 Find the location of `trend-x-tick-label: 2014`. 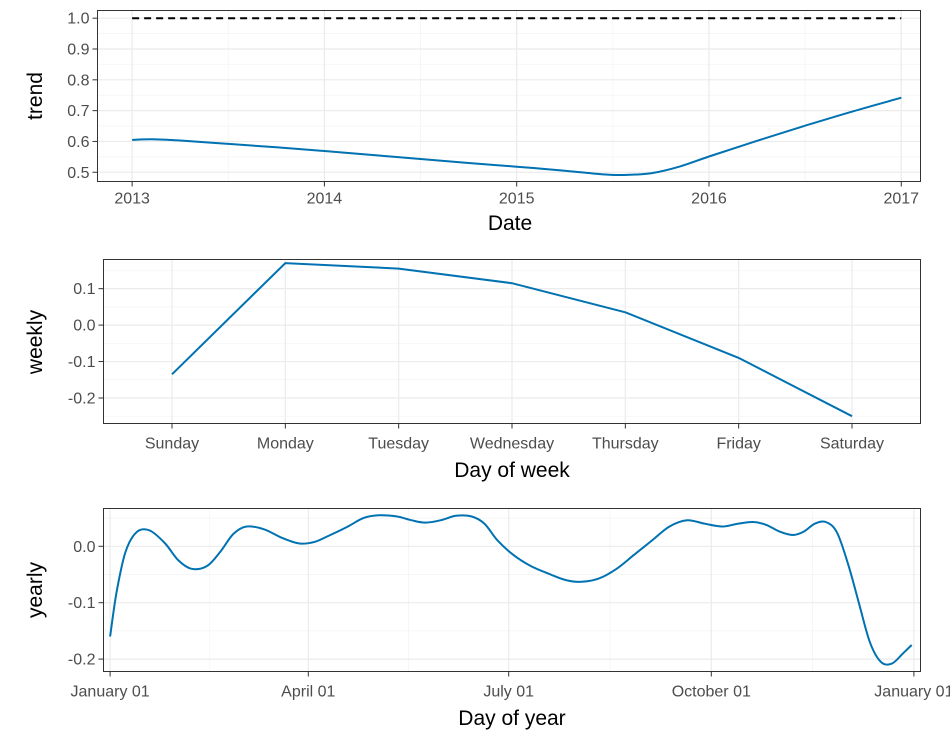

trend-x-tick-label: 2014 is located at coordinates (325, 199).